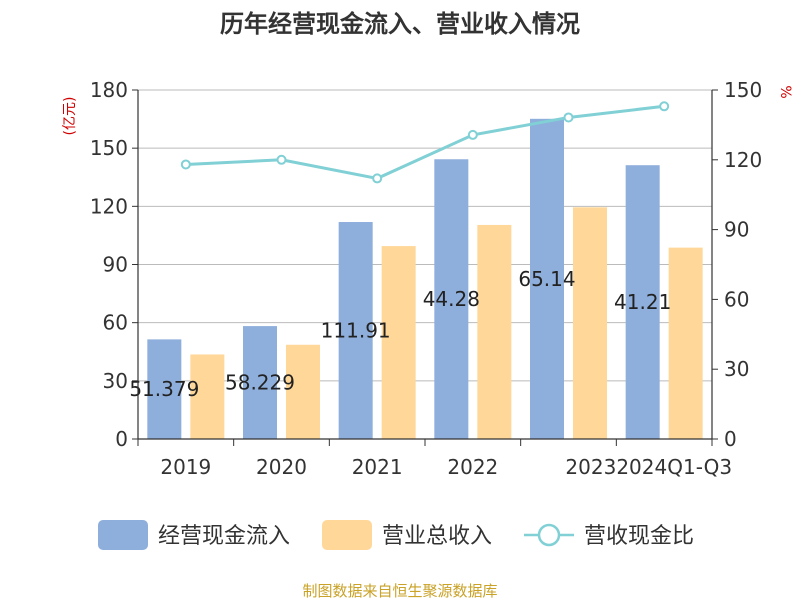 The height and width of the screenshot is (604, 800). I want to click on legend-swatch-cash-inflow, so click(123, 535).